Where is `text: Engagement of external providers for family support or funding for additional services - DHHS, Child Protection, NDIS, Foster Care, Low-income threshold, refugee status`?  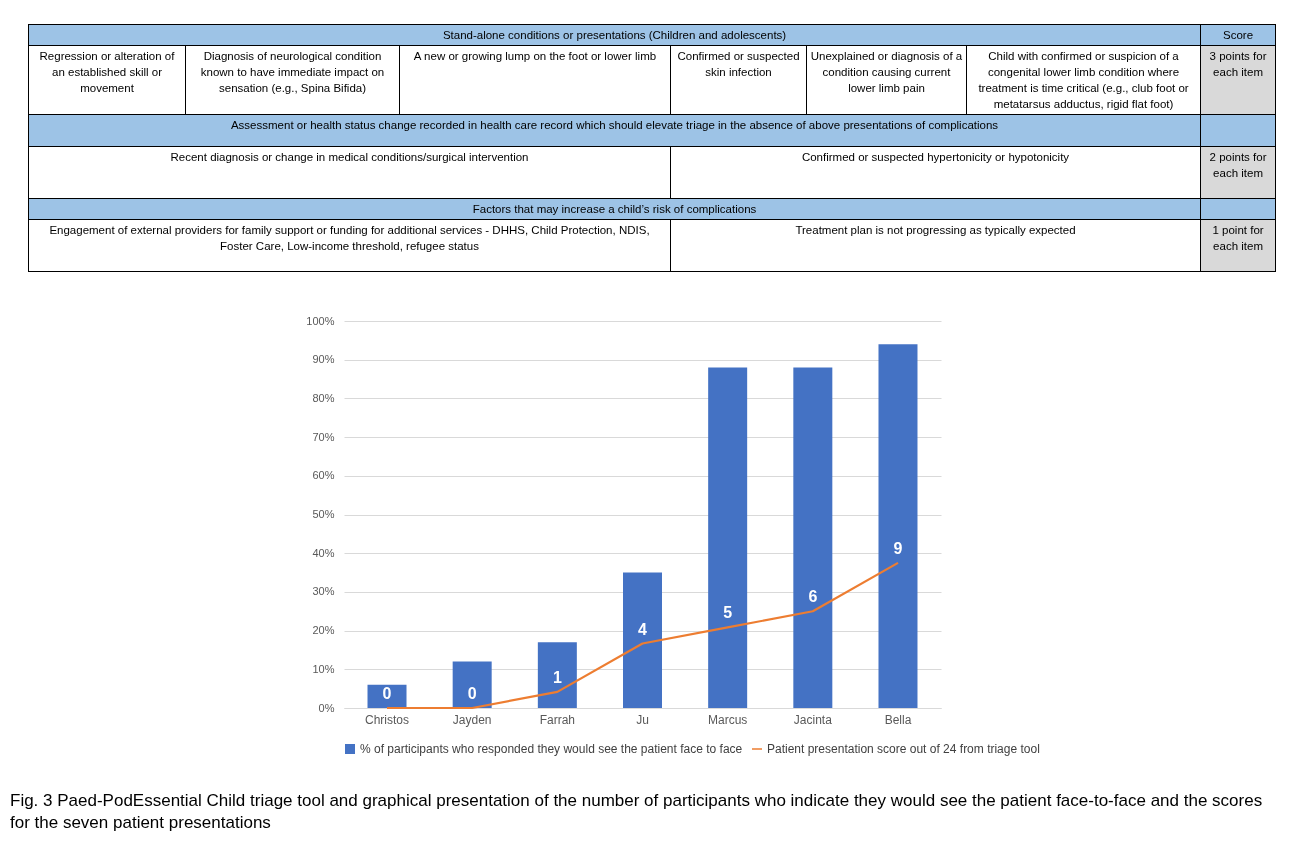 text: Engagement of external providers for family support or funding for additional services - DHHS, Child Protection, NDIS, Foster Care, Low-income threshold, refugee status is located at coordinates (349, 245).